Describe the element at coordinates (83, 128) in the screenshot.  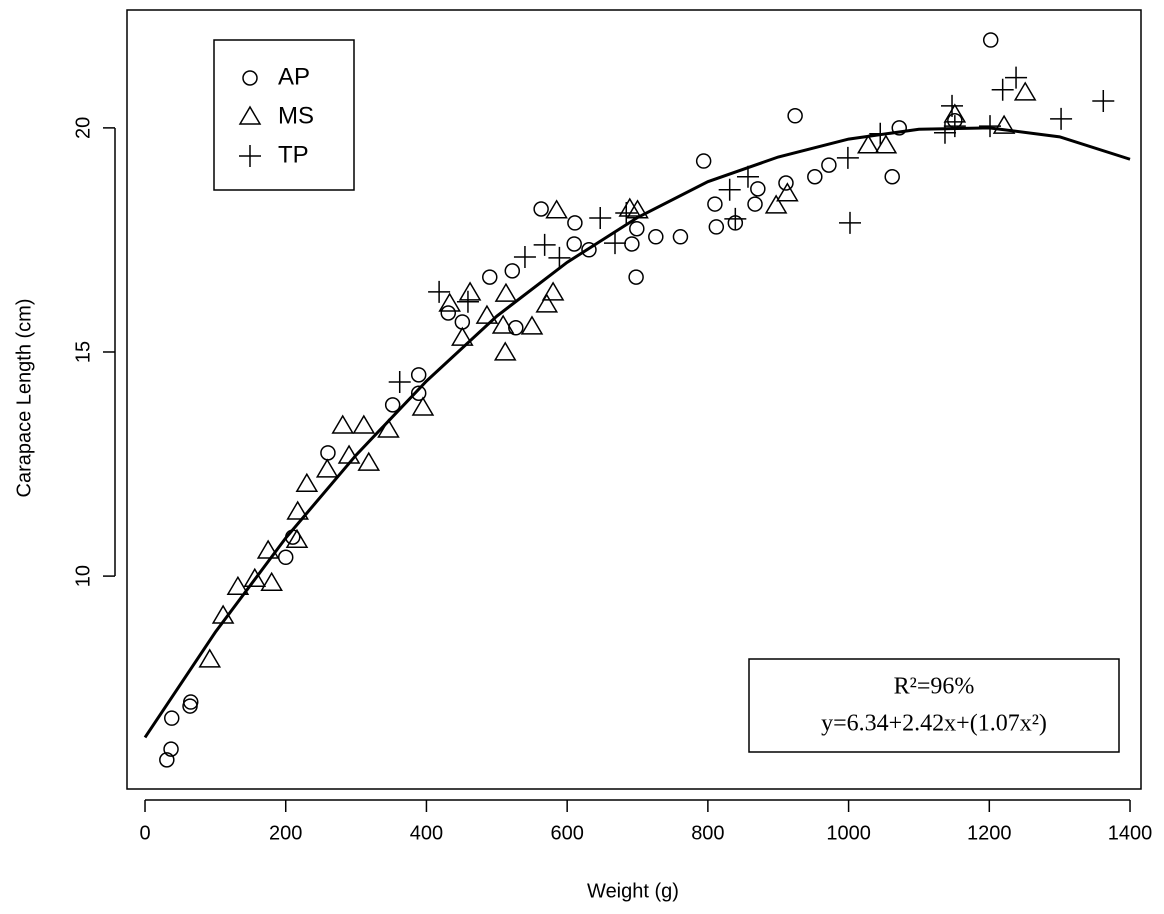
I see `y-tick-label: 20` at that location.